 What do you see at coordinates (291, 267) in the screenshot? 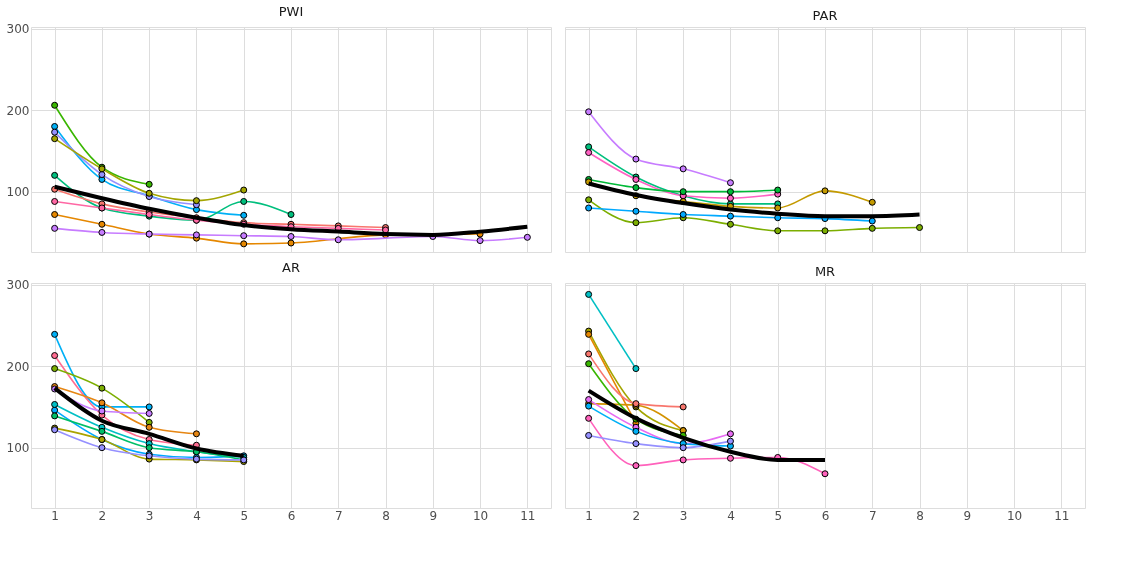
I see `chart-title: AR` at bounding box center [291, 267].